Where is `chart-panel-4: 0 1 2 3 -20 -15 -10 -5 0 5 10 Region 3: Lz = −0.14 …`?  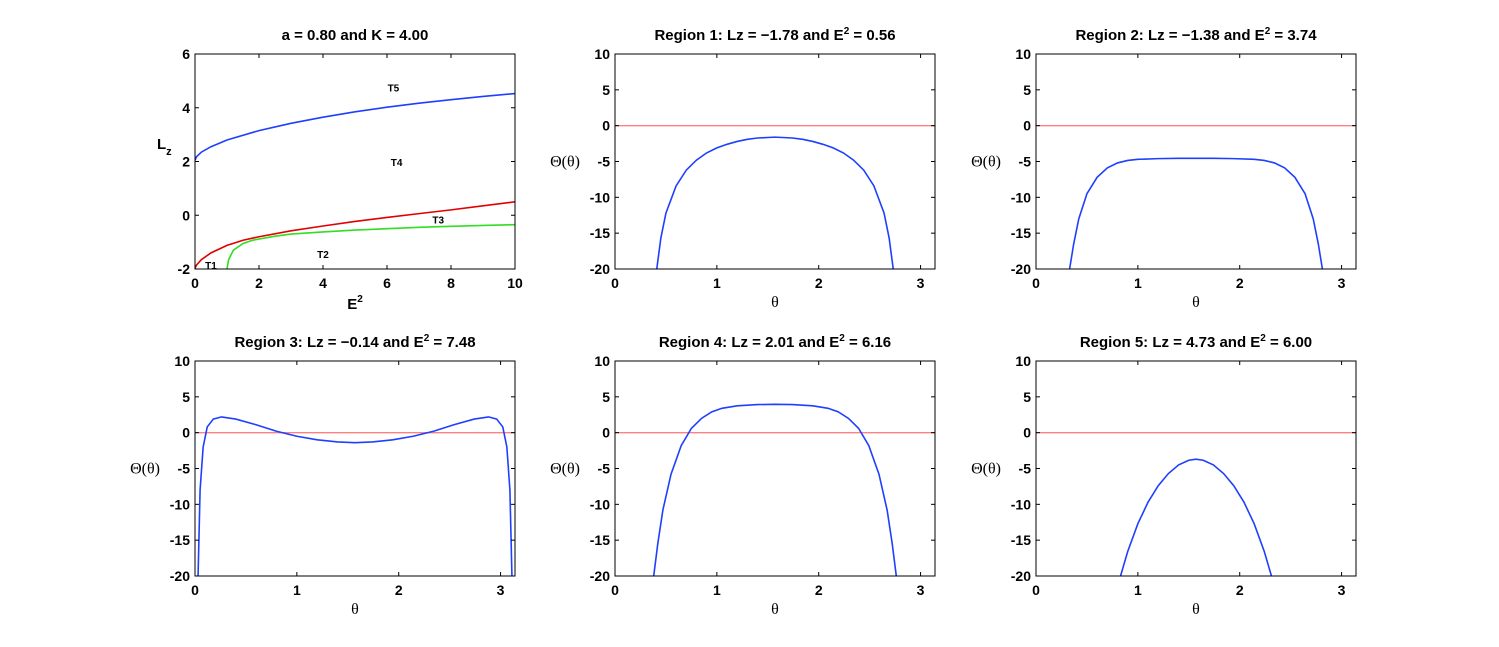
chart-panel-4: 0 1 2 3 -20 -15 -10 -5 0 5 10 Region 3: Lz = −0.14 … is located at coordinates (323, 475).